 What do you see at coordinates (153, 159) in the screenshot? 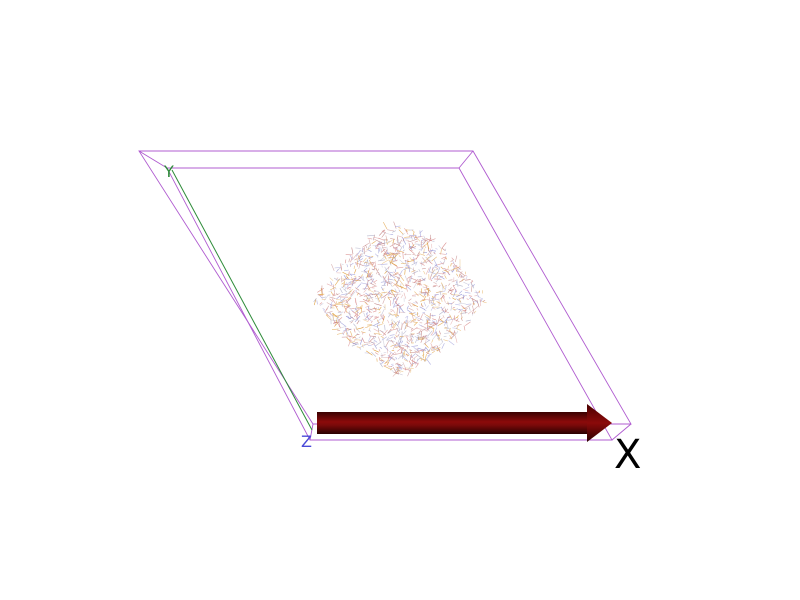
I see `unit-cell-edge` at bounding box center [153, 159].